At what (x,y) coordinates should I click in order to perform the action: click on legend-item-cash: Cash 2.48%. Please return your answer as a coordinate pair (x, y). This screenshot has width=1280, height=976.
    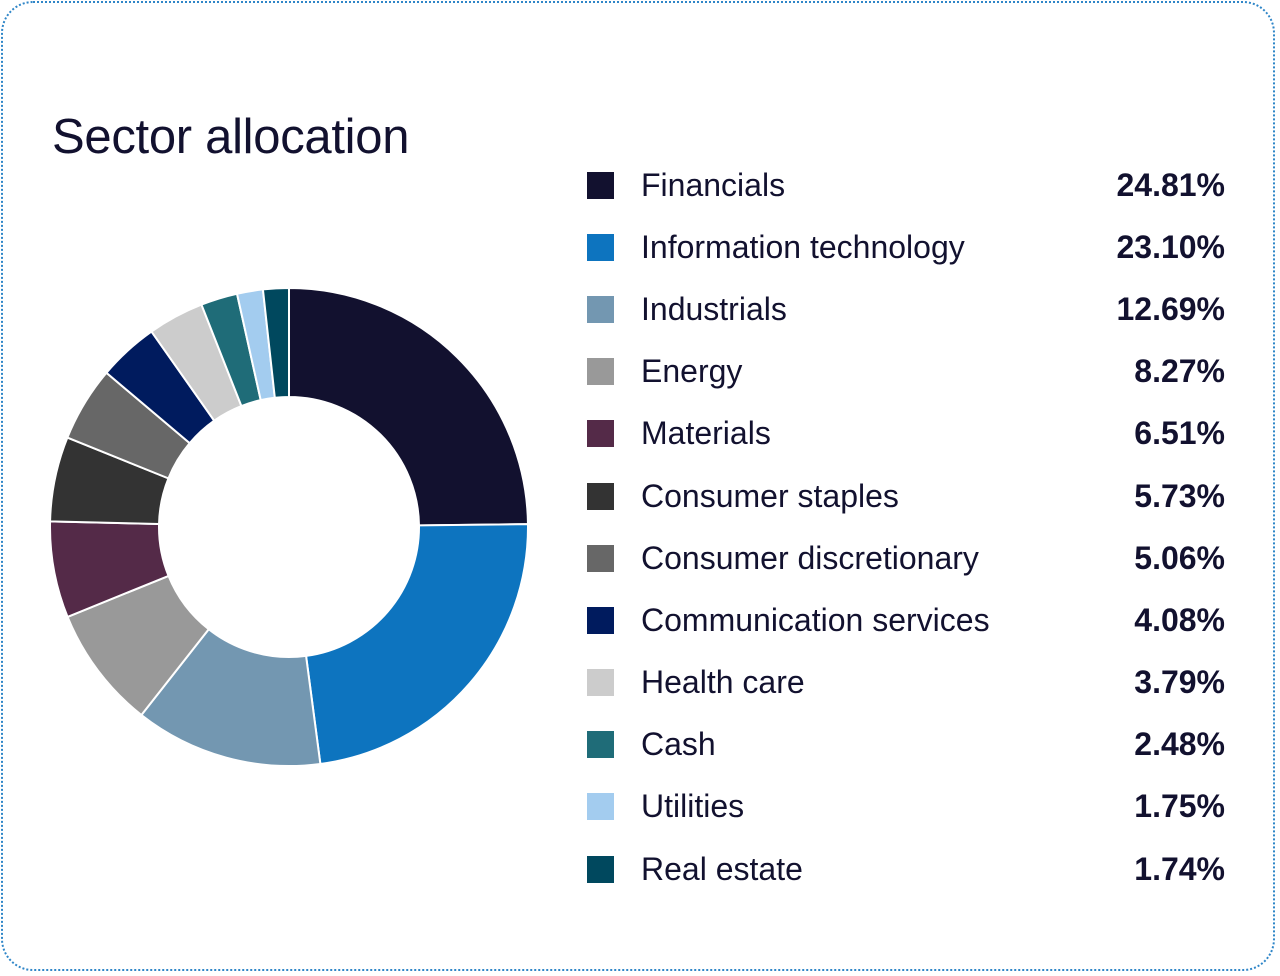
    Looking at the image, I should click on (908, 745).